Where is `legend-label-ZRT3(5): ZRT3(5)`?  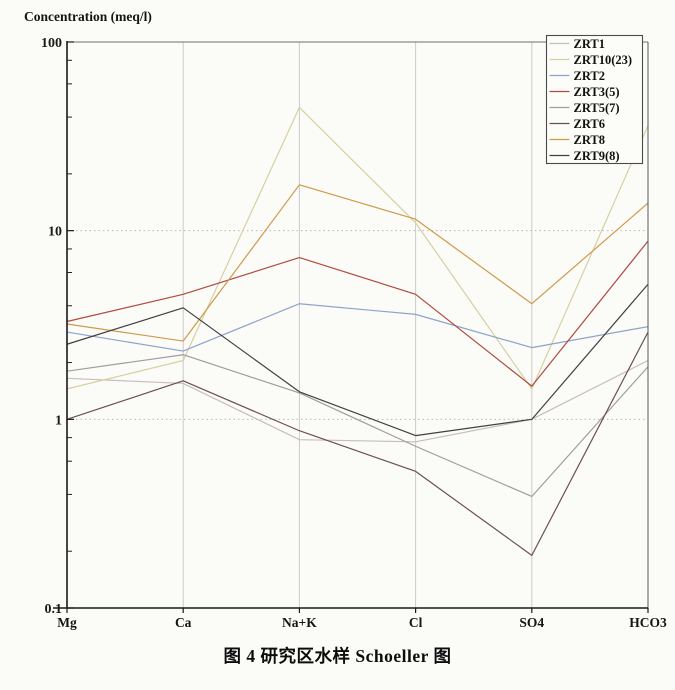
legend-label-ZRT3(5): ZRT3(5) is located at coordinates (597, 92).